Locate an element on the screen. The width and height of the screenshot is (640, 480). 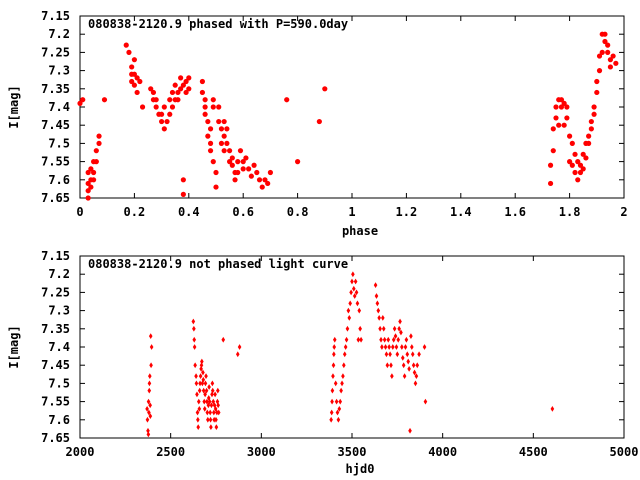
y-tick-label: 7.2 is located at coordinates (59, 274).